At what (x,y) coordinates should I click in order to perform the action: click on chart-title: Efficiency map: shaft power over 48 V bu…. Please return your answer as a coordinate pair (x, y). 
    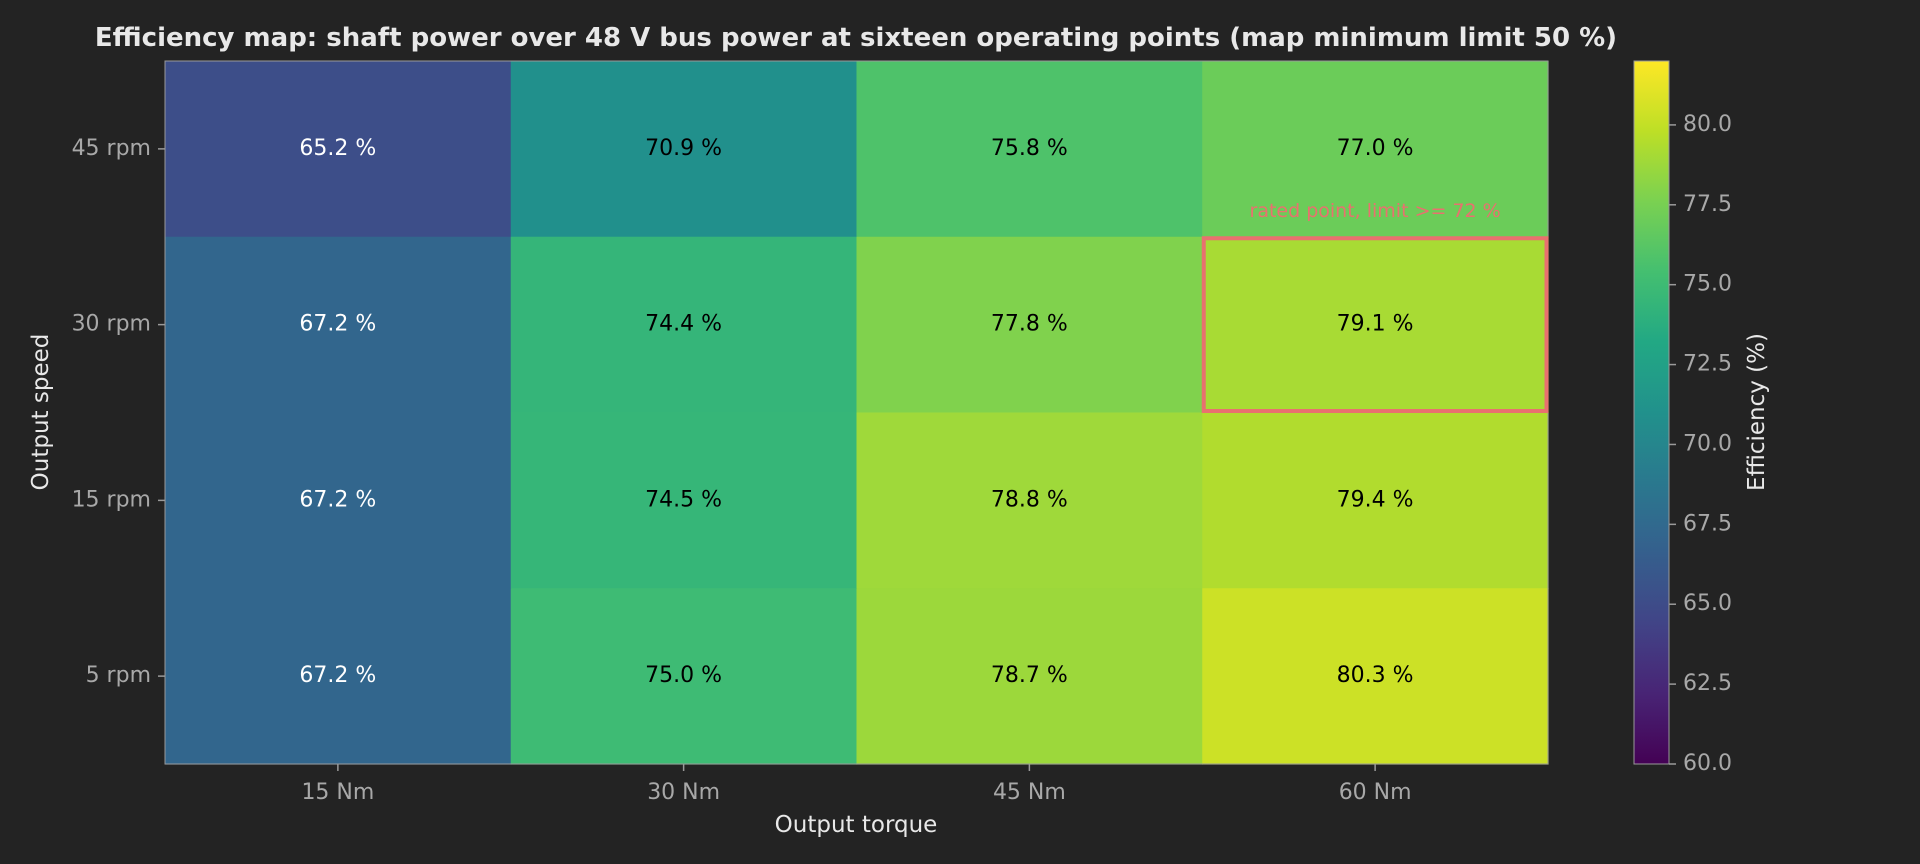
    Looking at the image, I should click on (856, 38).